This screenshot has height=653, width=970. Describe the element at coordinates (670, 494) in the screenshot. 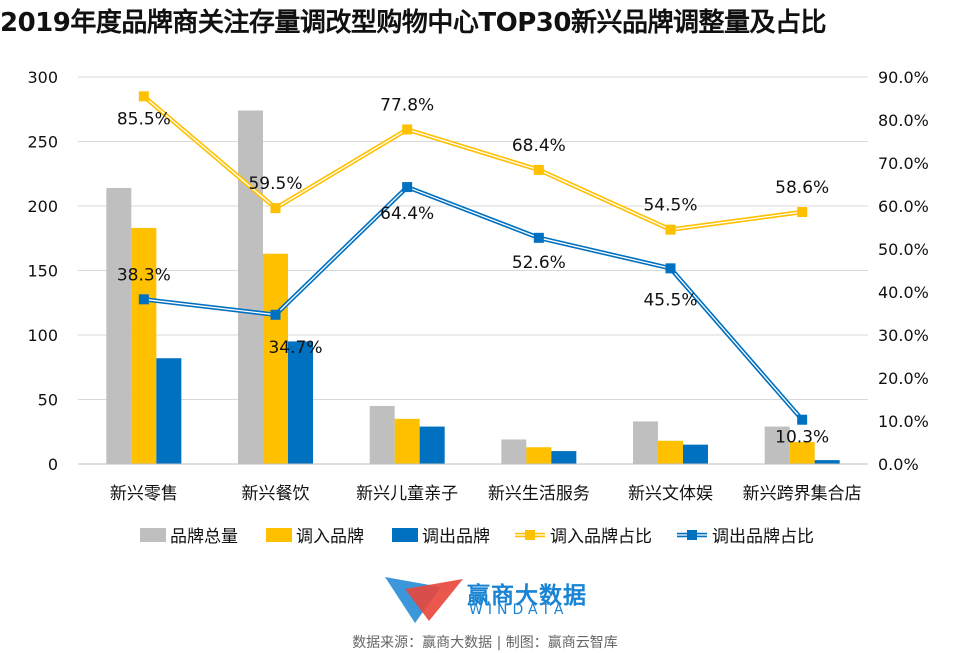

I see `x-tick-label: 新兴文体娱` at that location.